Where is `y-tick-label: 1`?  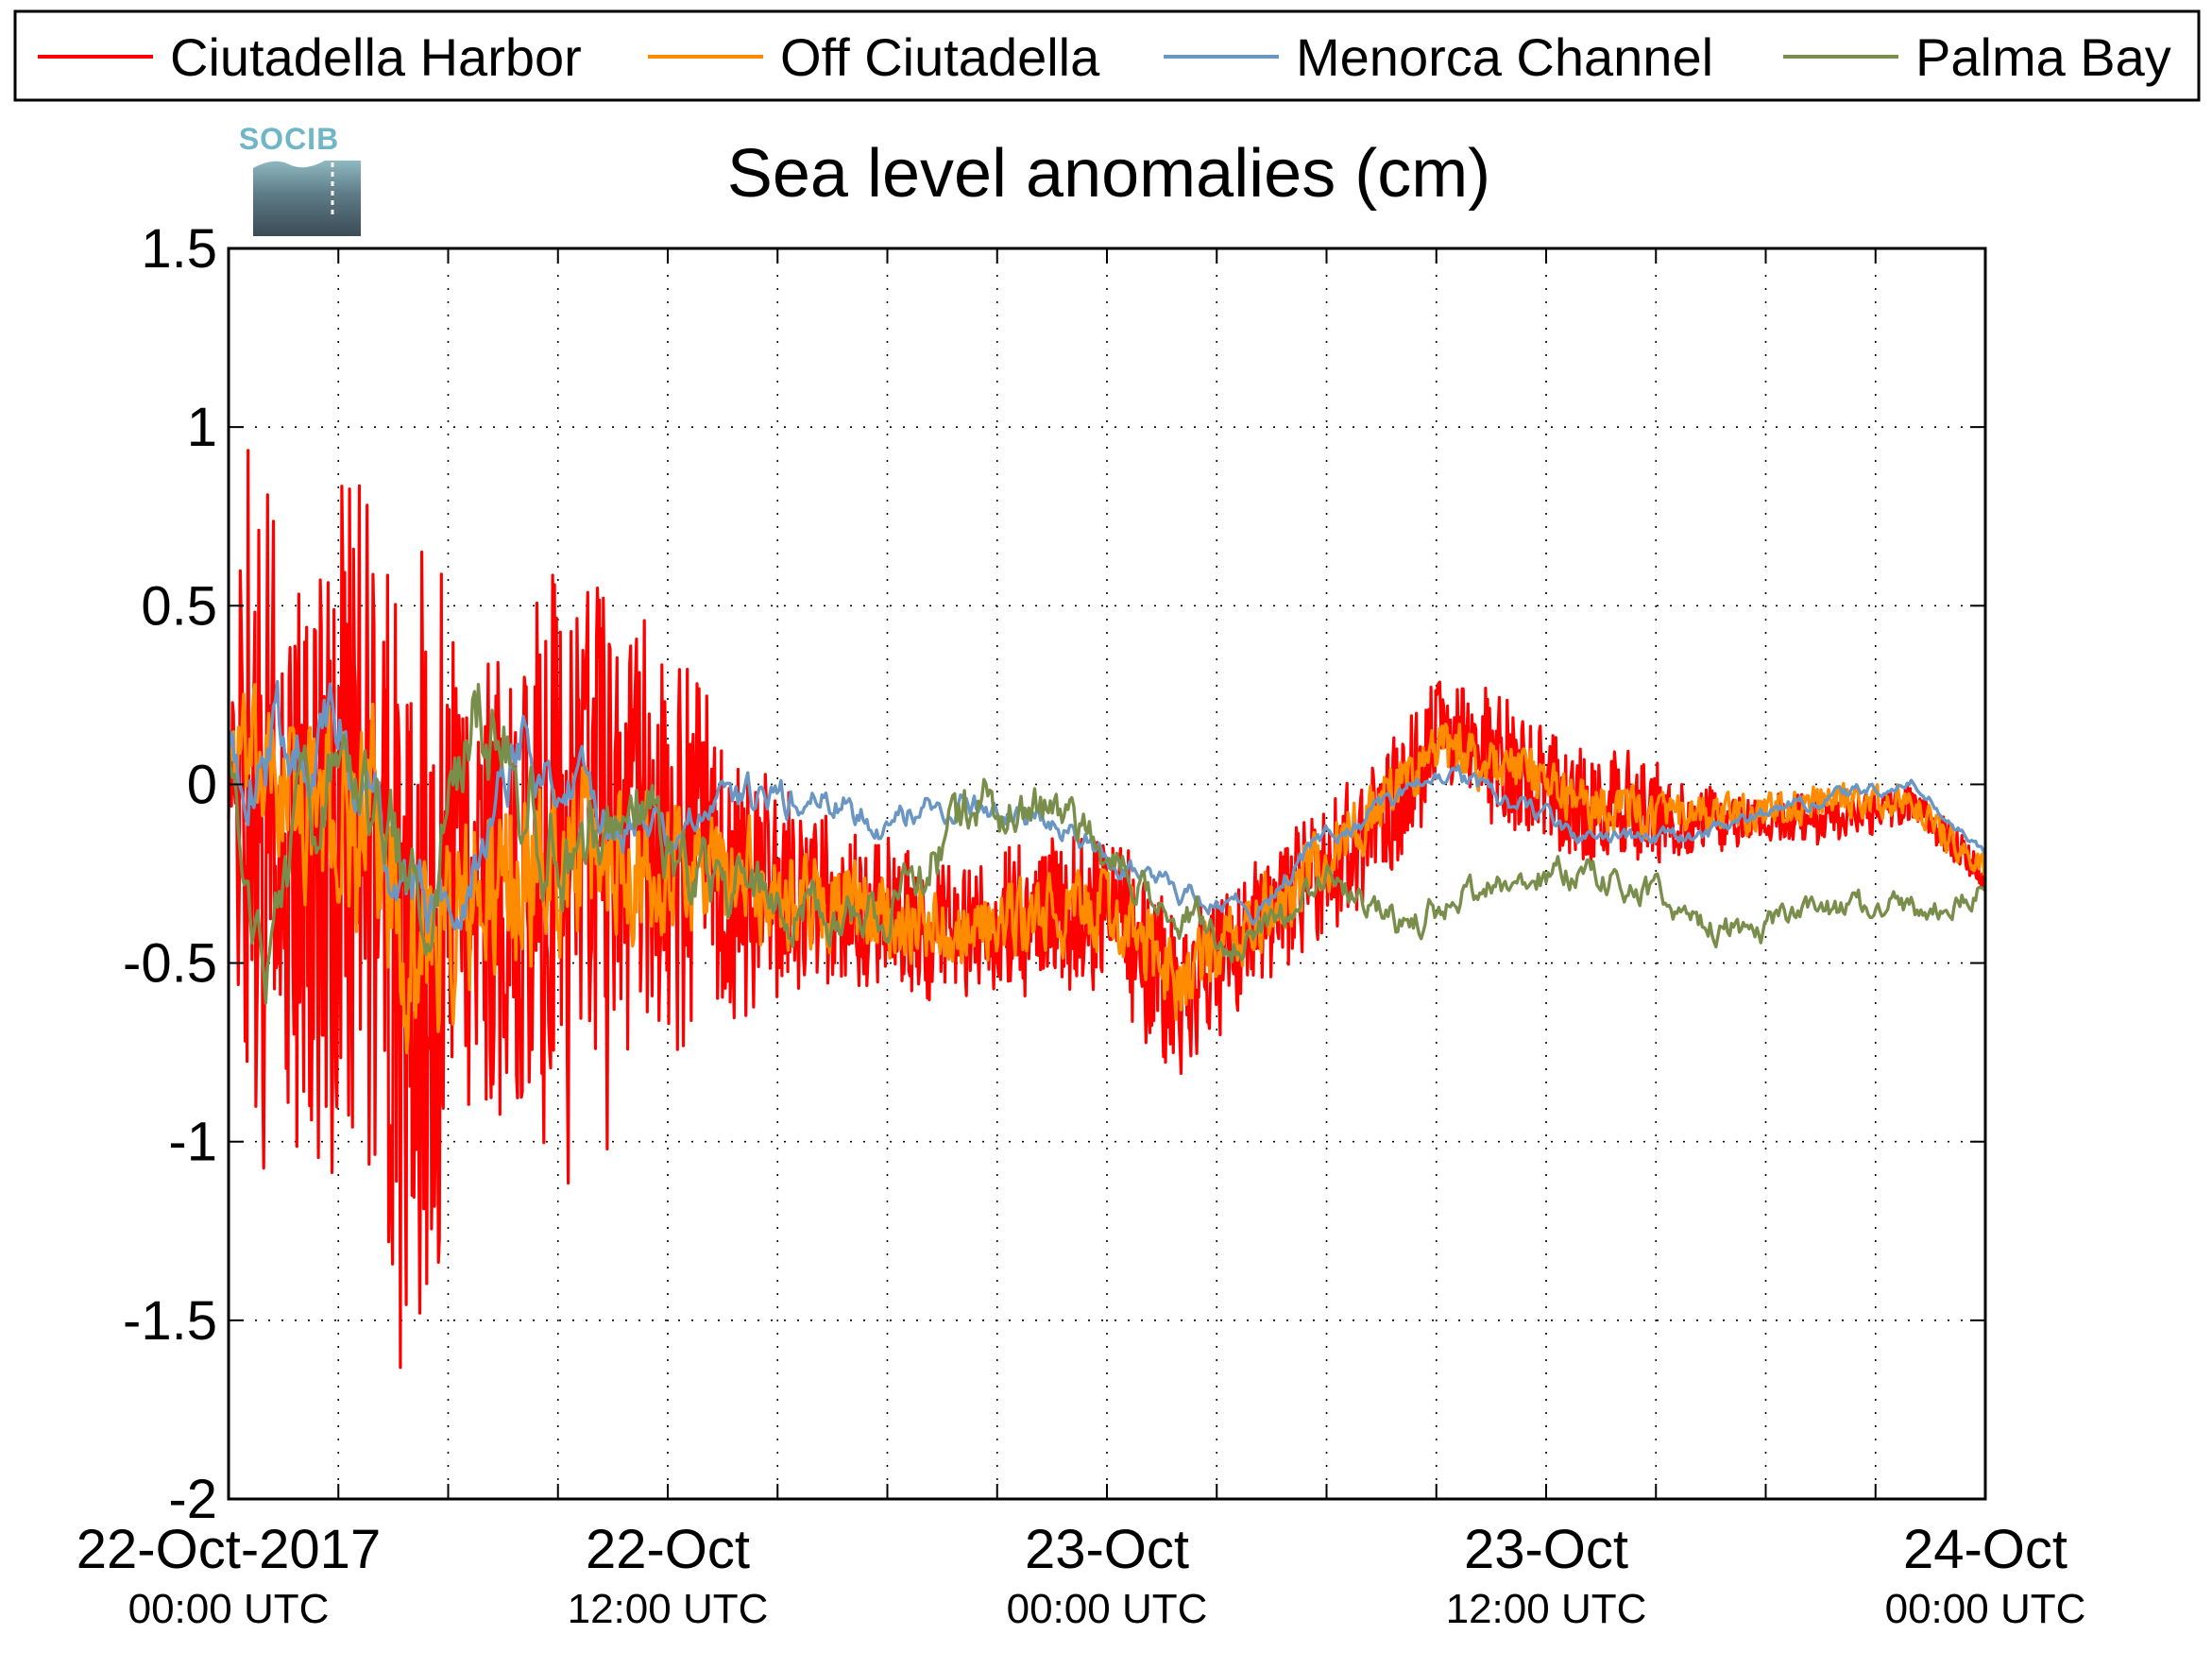 y-tick-label: 1 is located at coordinates (202, 428).